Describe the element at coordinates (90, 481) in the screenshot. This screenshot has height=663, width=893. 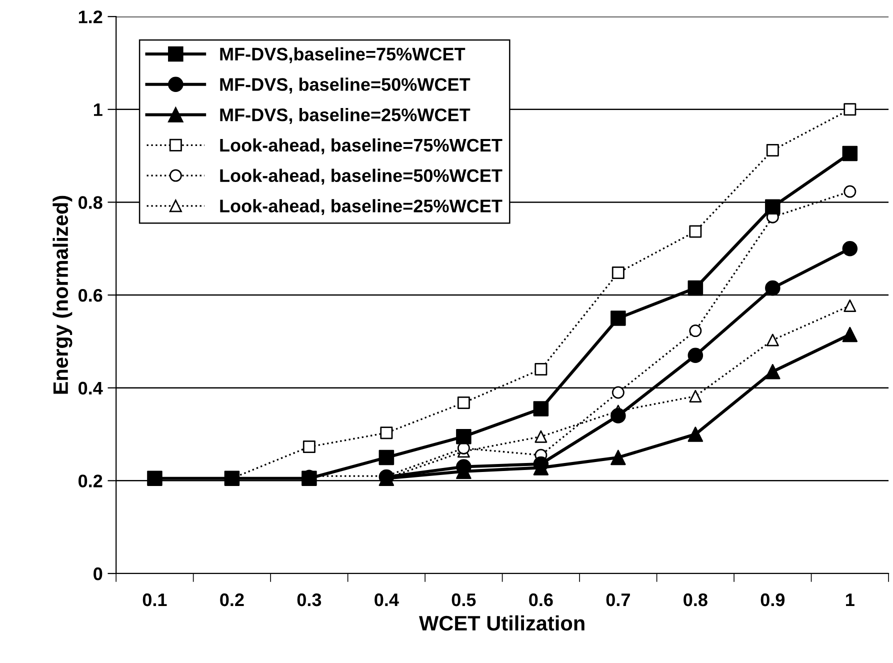
I see `y-tick-label: 0.2` at that location.